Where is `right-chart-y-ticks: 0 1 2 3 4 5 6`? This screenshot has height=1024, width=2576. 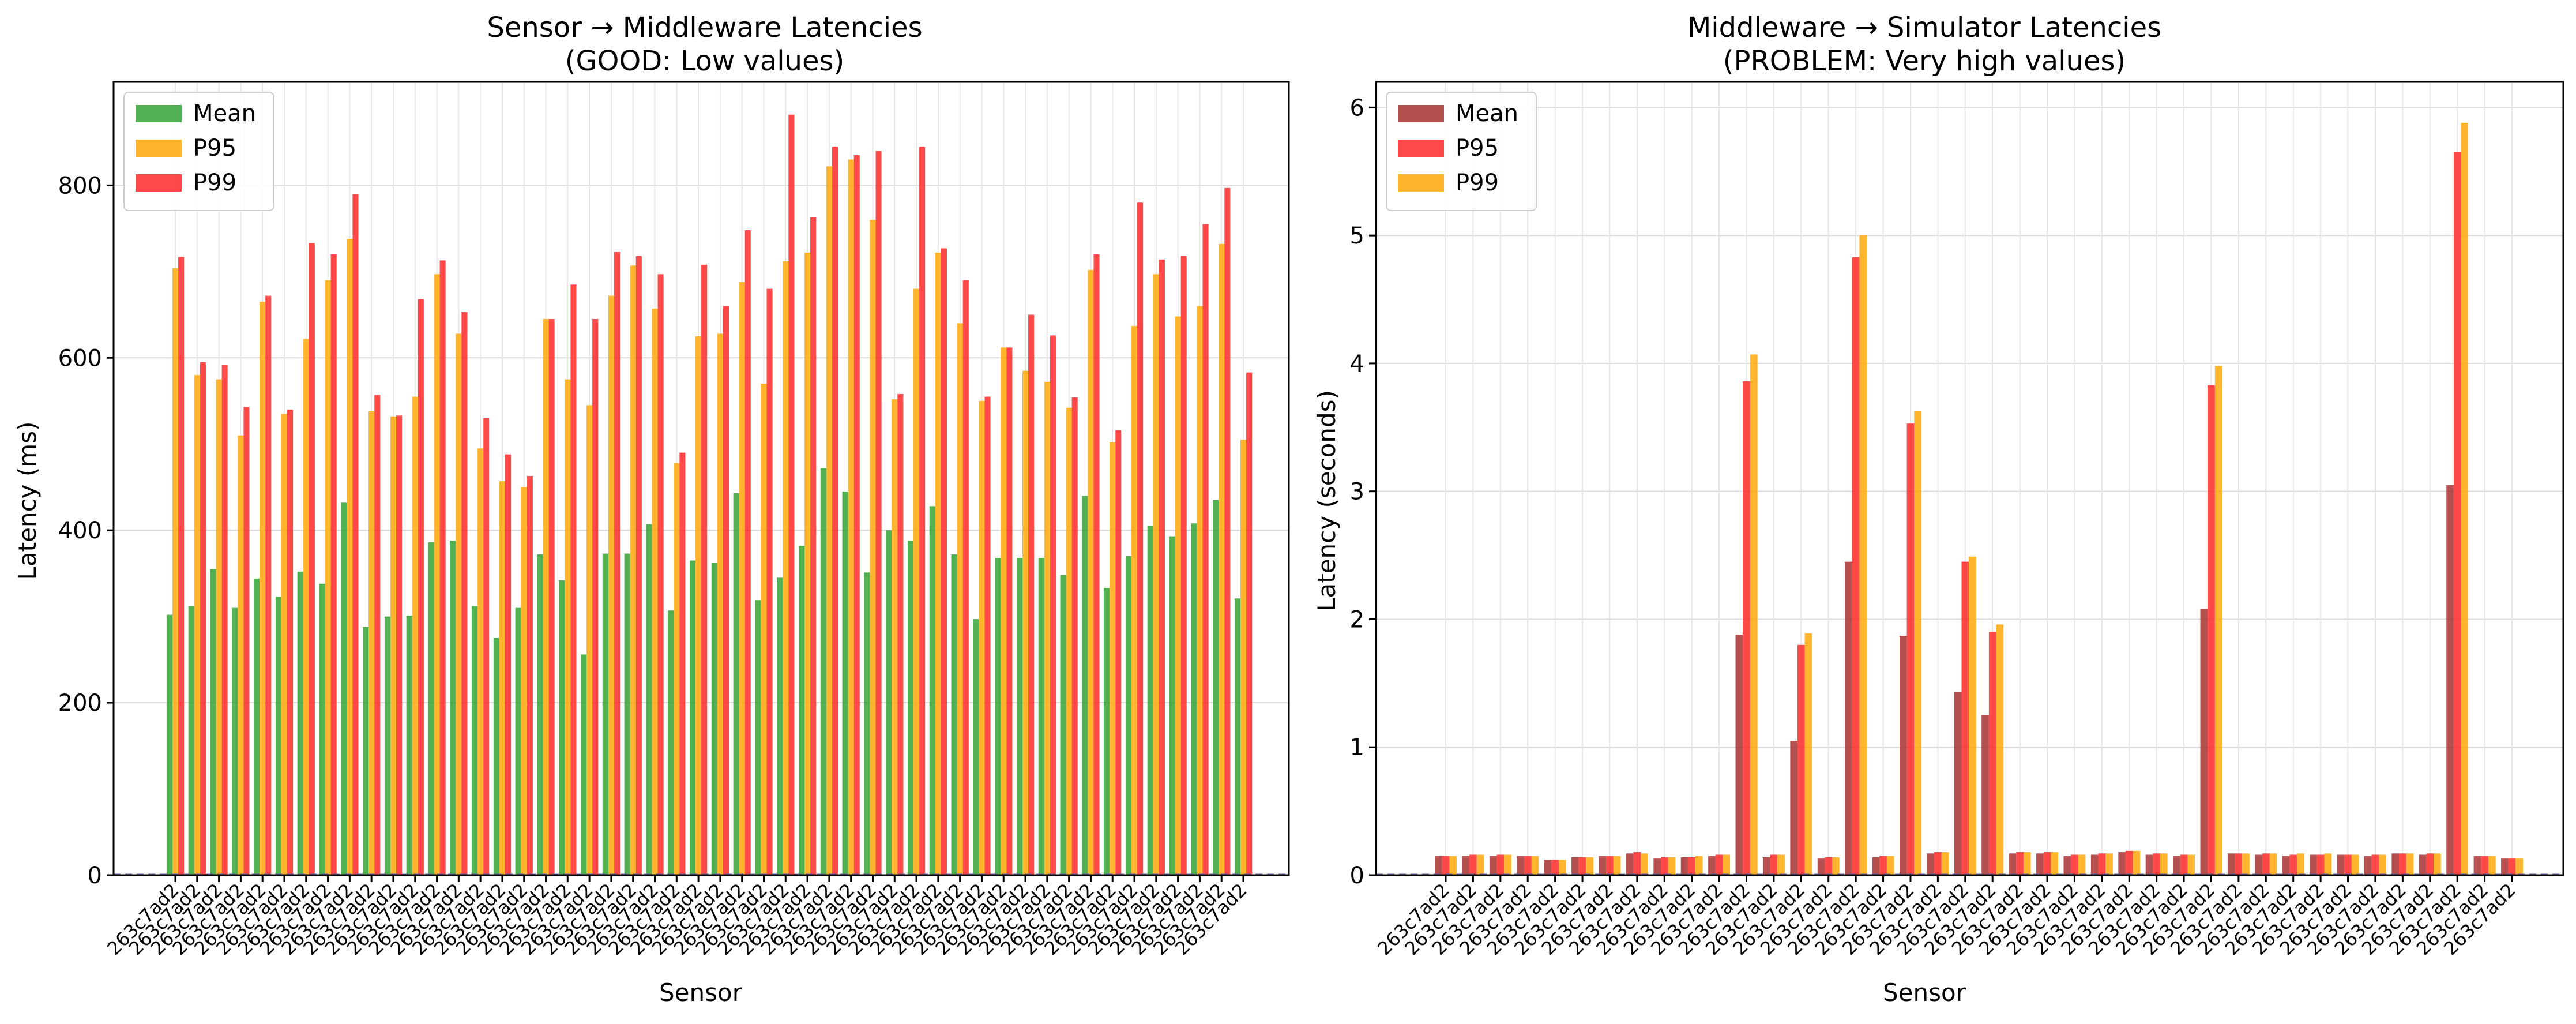
right-chart-y-ticks: 0 1 2 3 4 5 6 is located at coordinates (1363, 492).